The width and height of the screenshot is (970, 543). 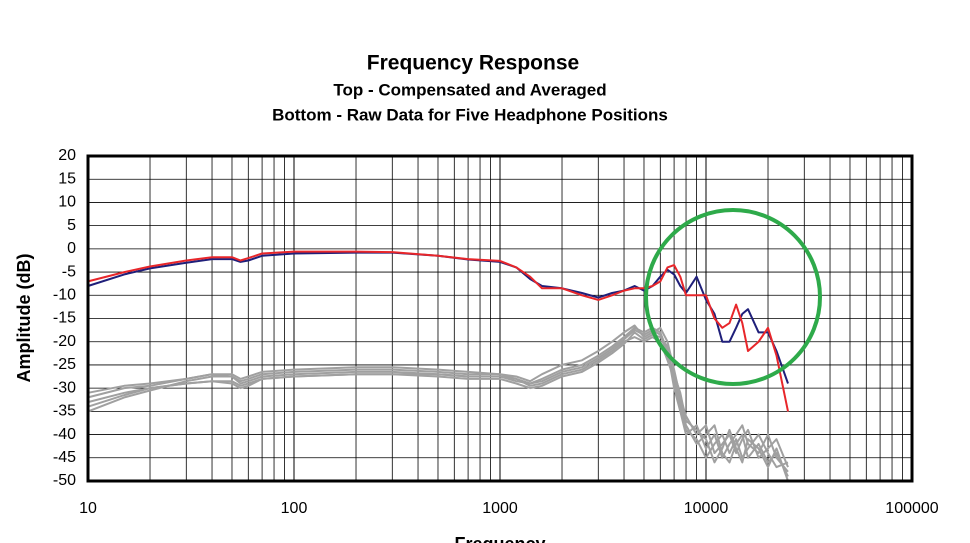 What do you see at coordinates (64, 341) in the screenshot?
I see `y-tick-label: -20` at bounding box center [64, 341].